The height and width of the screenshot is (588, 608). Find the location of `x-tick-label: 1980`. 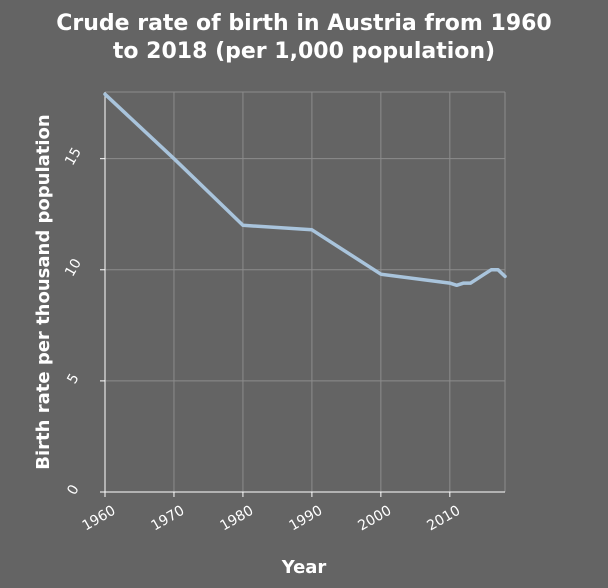

x-tick-label: 1980 is located at coordinates (236, 519).